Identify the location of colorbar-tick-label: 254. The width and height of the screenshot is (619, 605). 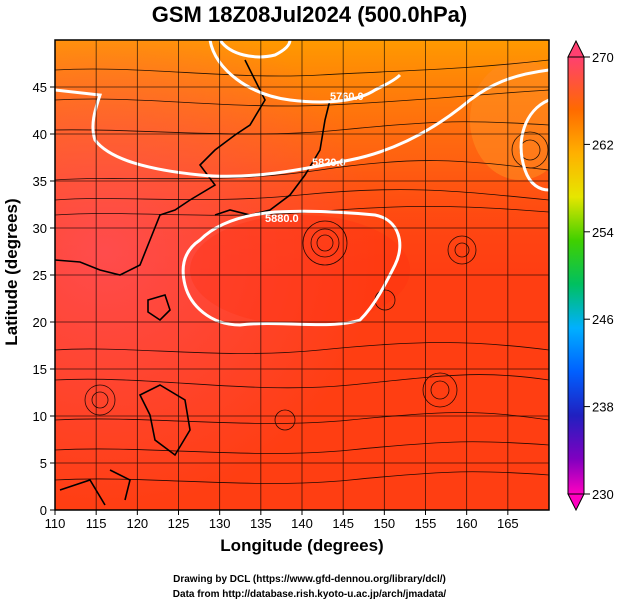
(603, 232).